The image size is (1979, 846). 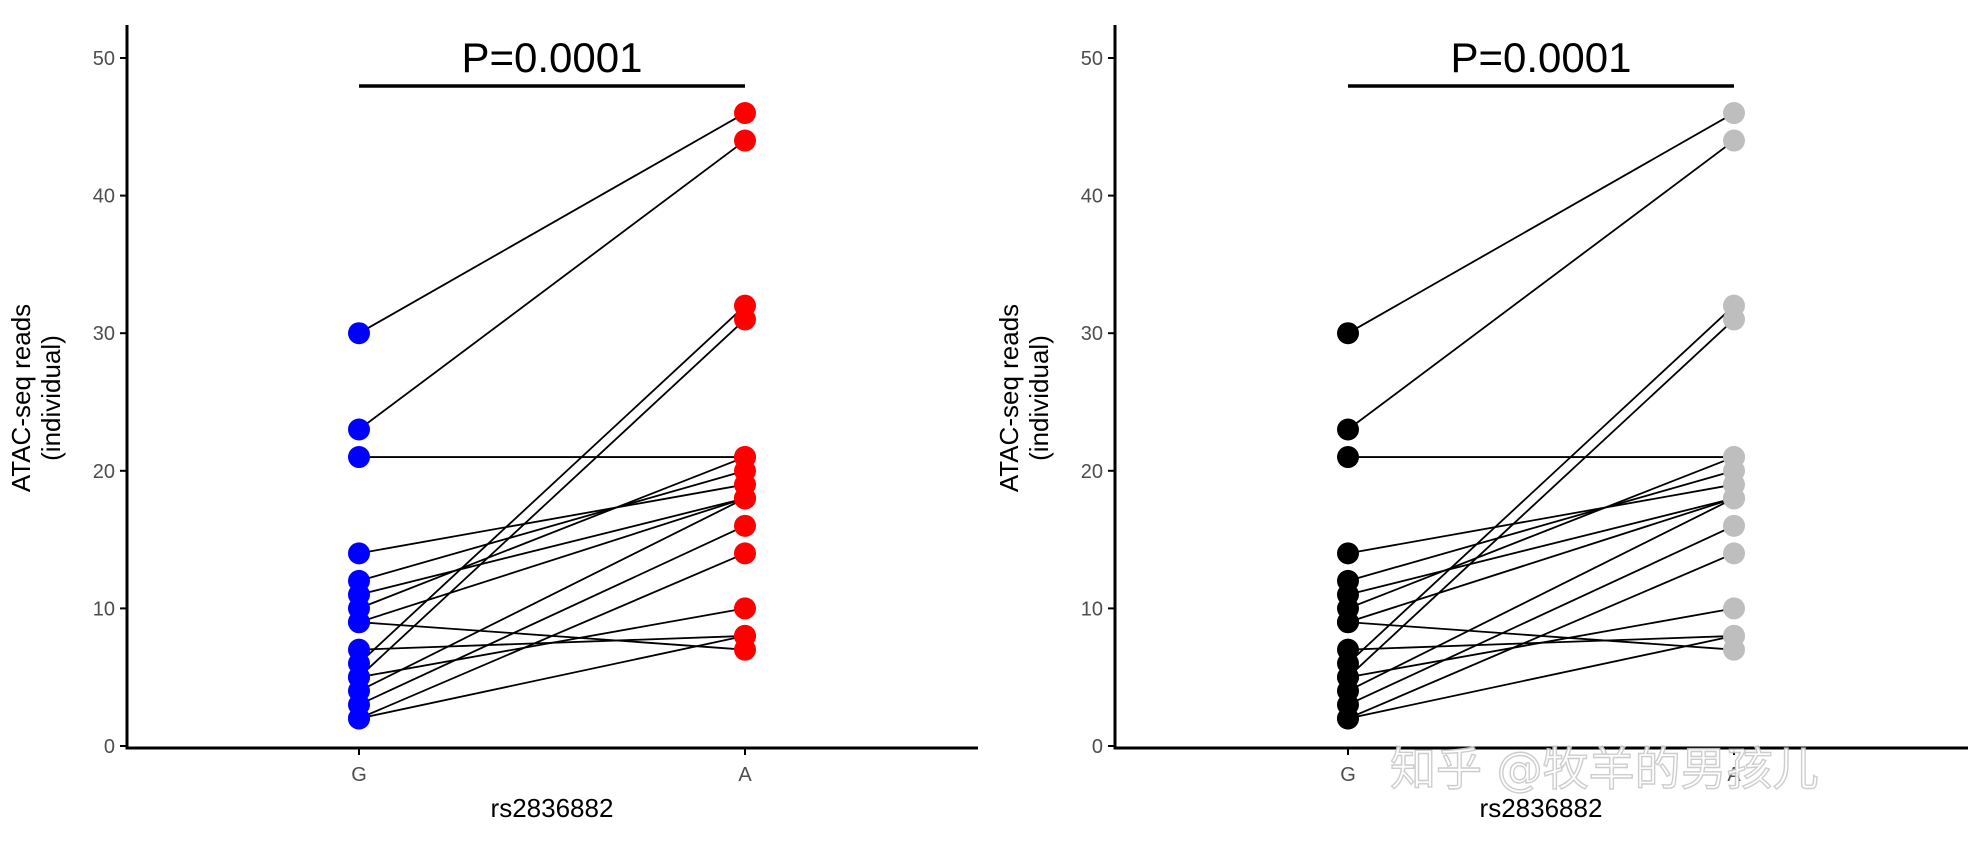 What do you see at coordinates (1604, 769) in the screenshot?
I see `watermark-text: 知乎 @牧羊的男孩儿` at bounding box center [1604, 769].